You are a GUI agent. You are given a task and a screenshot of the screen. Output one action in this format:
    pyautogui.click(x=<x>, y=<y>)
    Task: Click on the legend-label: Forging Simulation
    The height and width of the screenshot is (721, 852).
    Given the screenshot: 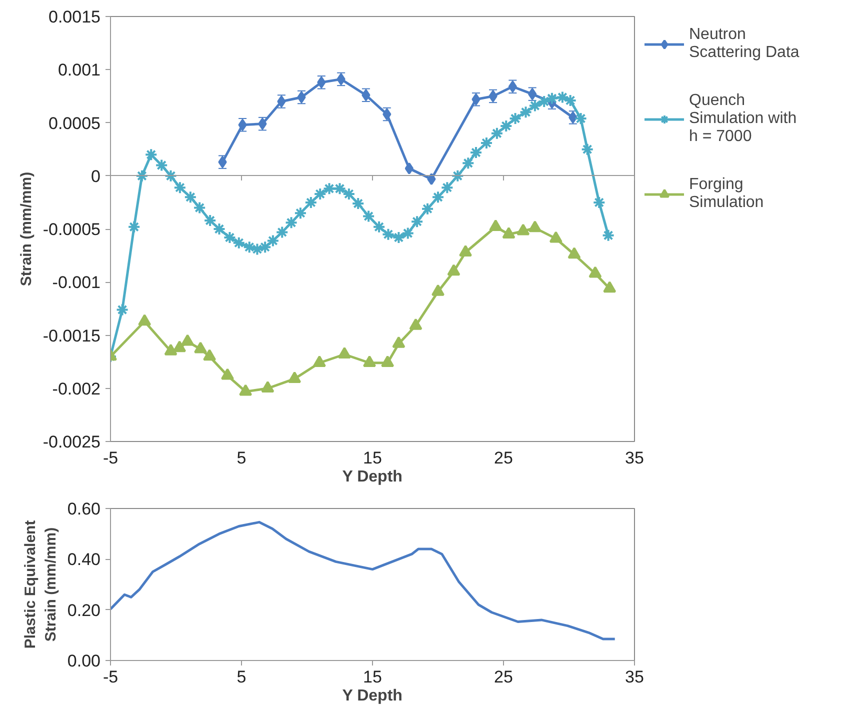 What is the action you would take?
    pyautogui.click(x=726, y=194)
    